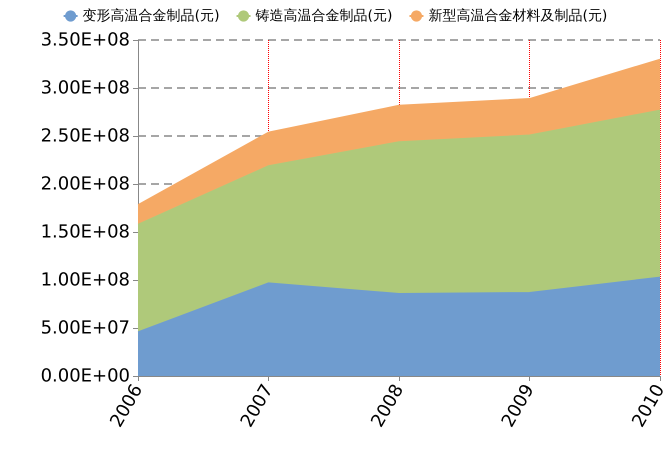  I want to click on y-tick-label: 2.00E+08, so click(85, 184).